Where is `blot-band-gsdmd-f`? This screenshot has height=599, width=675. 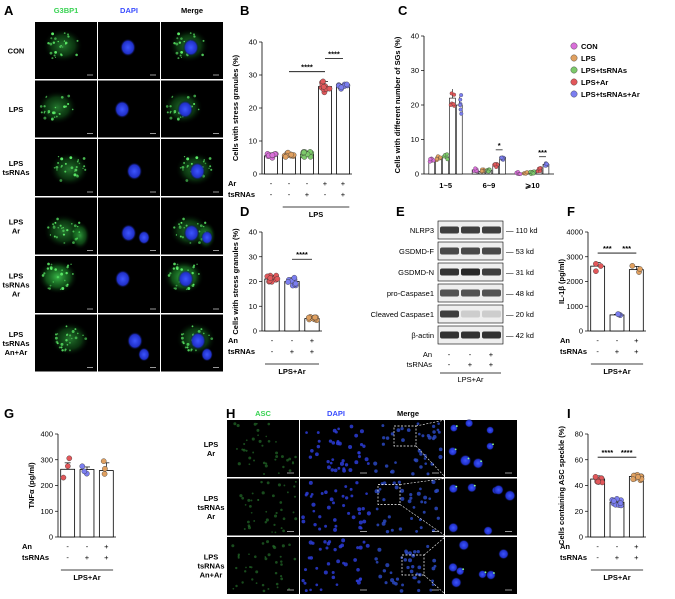 blot-band-gsdmd-f is located at coordinates (470, 251).